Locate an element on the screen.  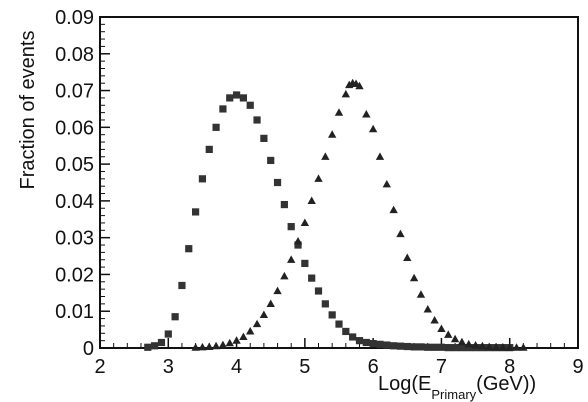
y-tick-label: 0.04 is located at coordinates (74, 202).